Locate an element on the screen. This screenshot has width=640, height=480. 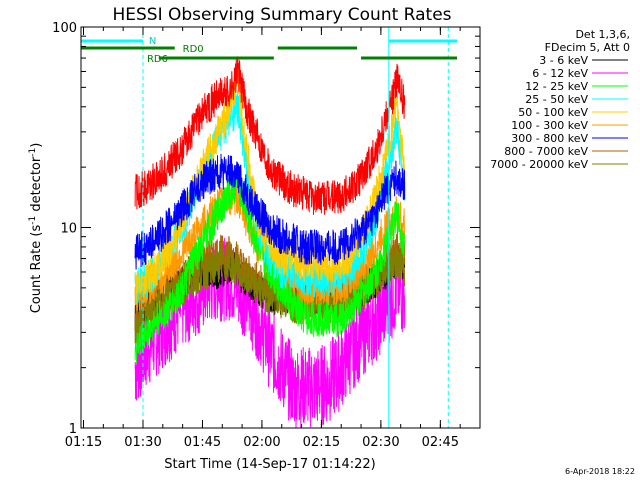
legend-entry-label: 3 - 6 keV is located at coordinates (563, 60).